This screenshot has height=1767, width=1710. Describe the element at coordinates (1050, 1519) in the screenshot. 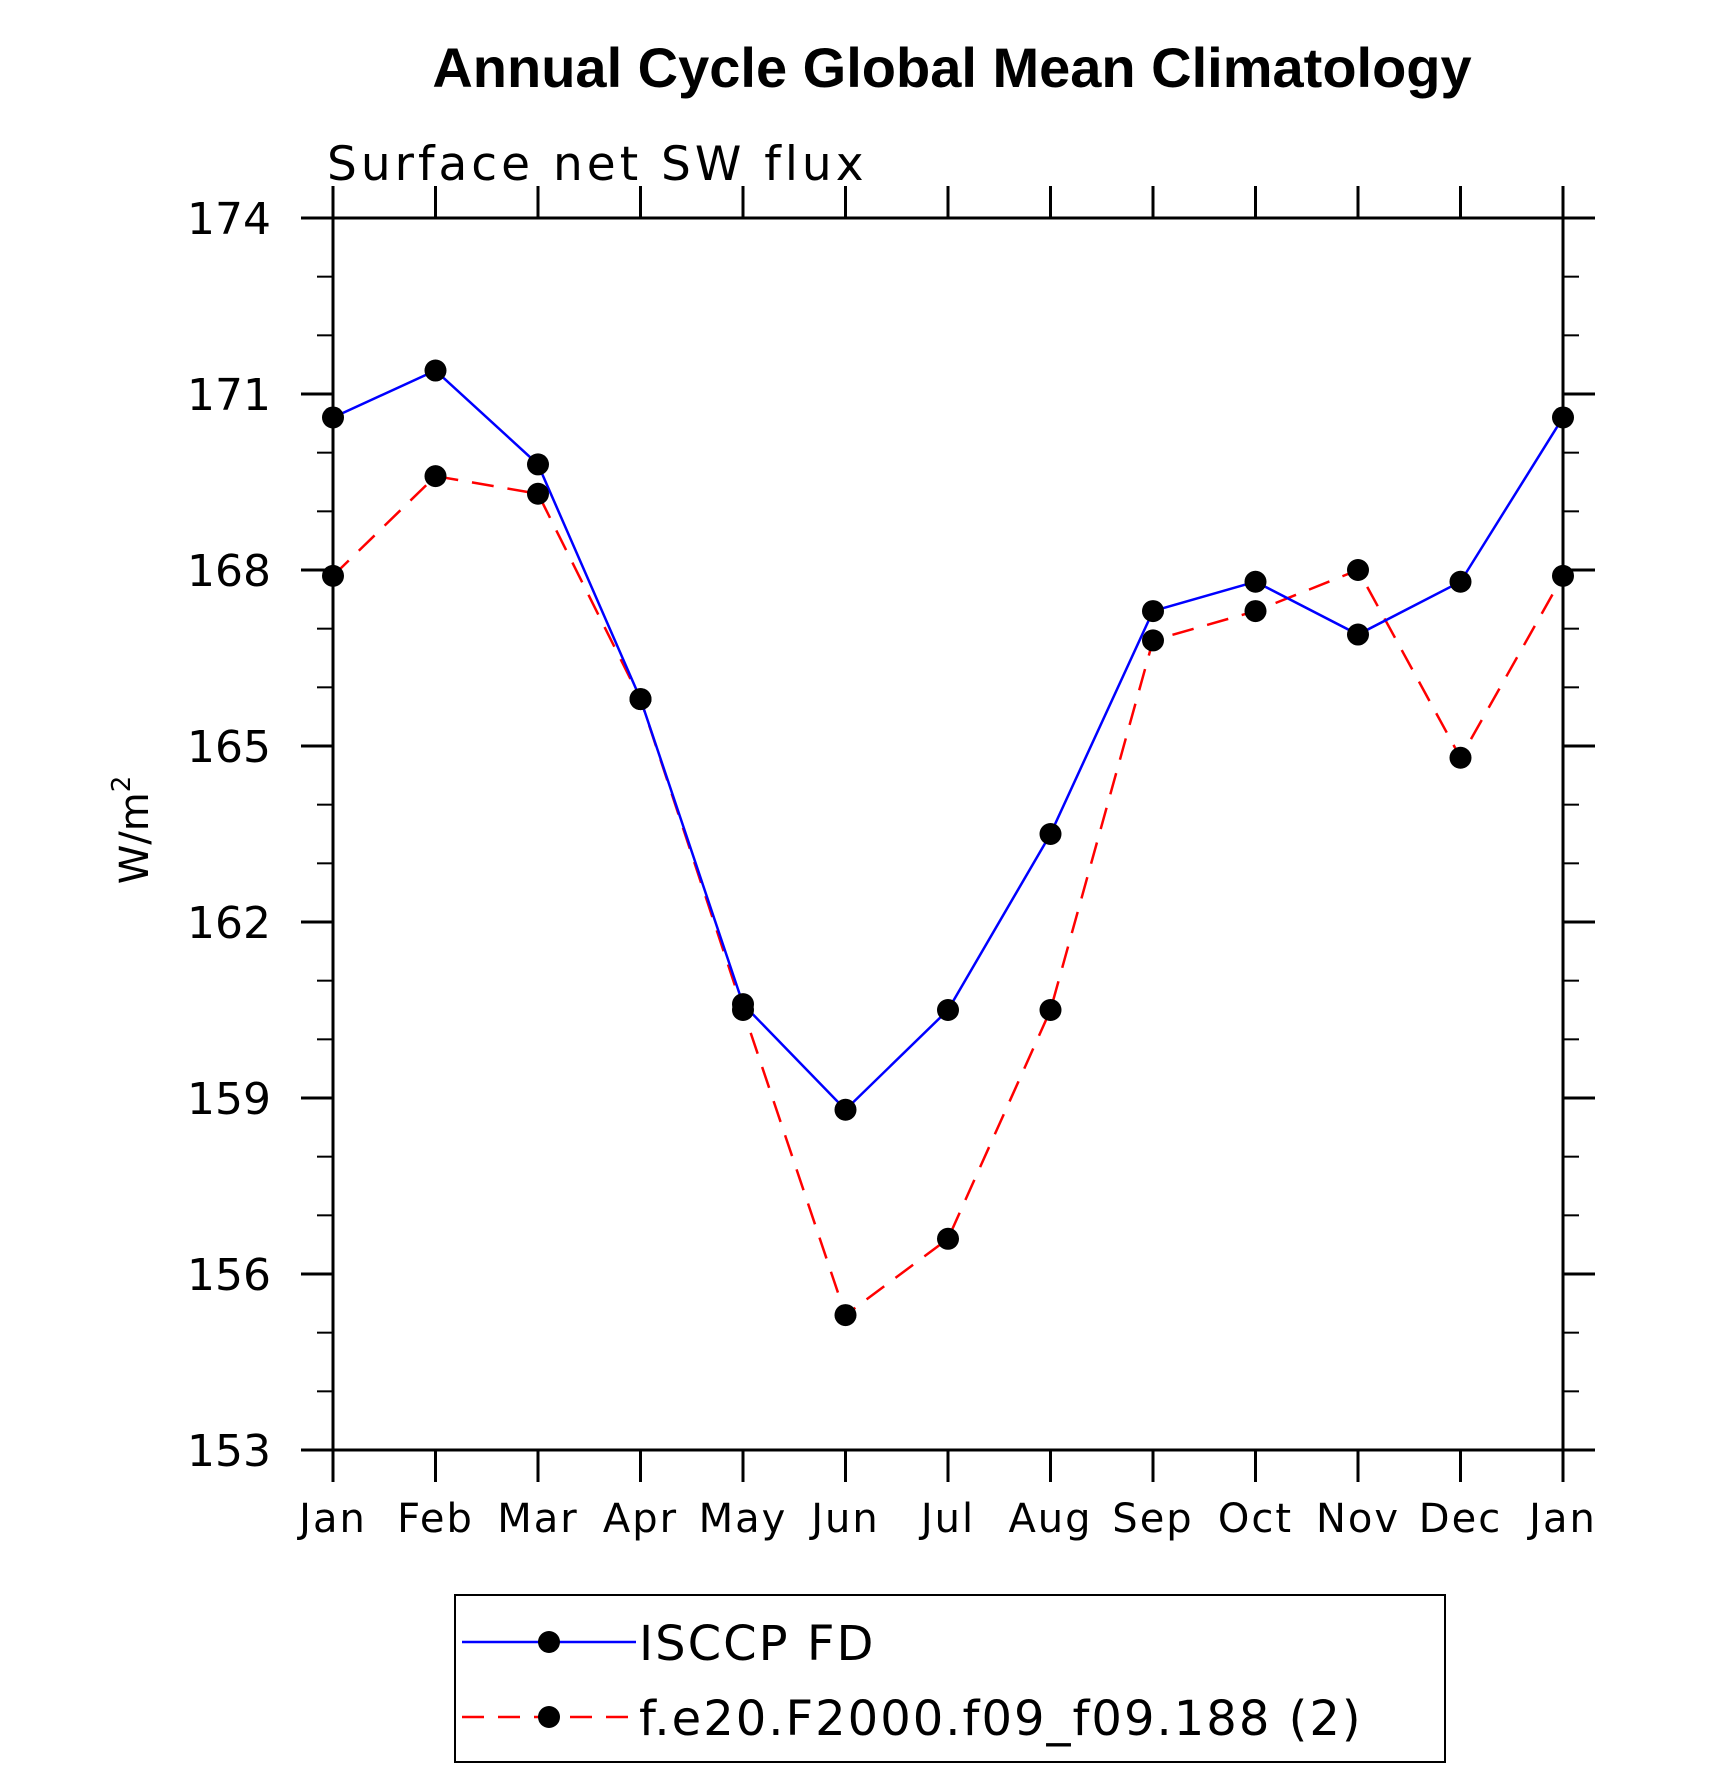

I see `x-tick-label: Aug` at that location.